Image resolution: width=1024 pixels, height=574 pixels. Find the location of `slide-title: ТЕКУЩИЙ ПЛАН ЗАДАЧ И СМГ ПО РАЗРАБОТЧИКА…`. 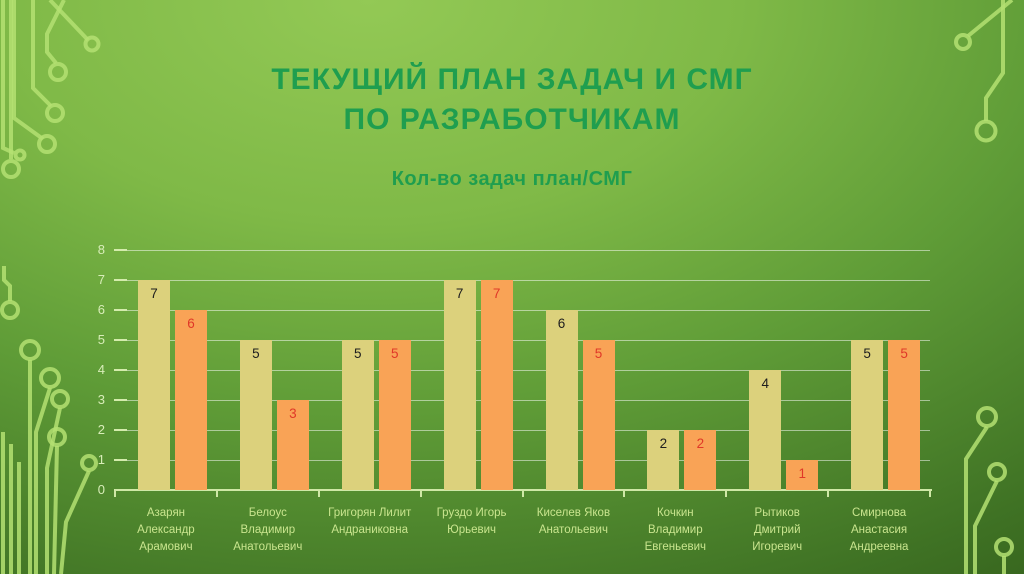

slide-title: ТЕКУЩИЙ ПЛАН ЗАДАЧ И СМГ ПО РАЗРАБОТЧИКА… is located at coordinates (512, 99).